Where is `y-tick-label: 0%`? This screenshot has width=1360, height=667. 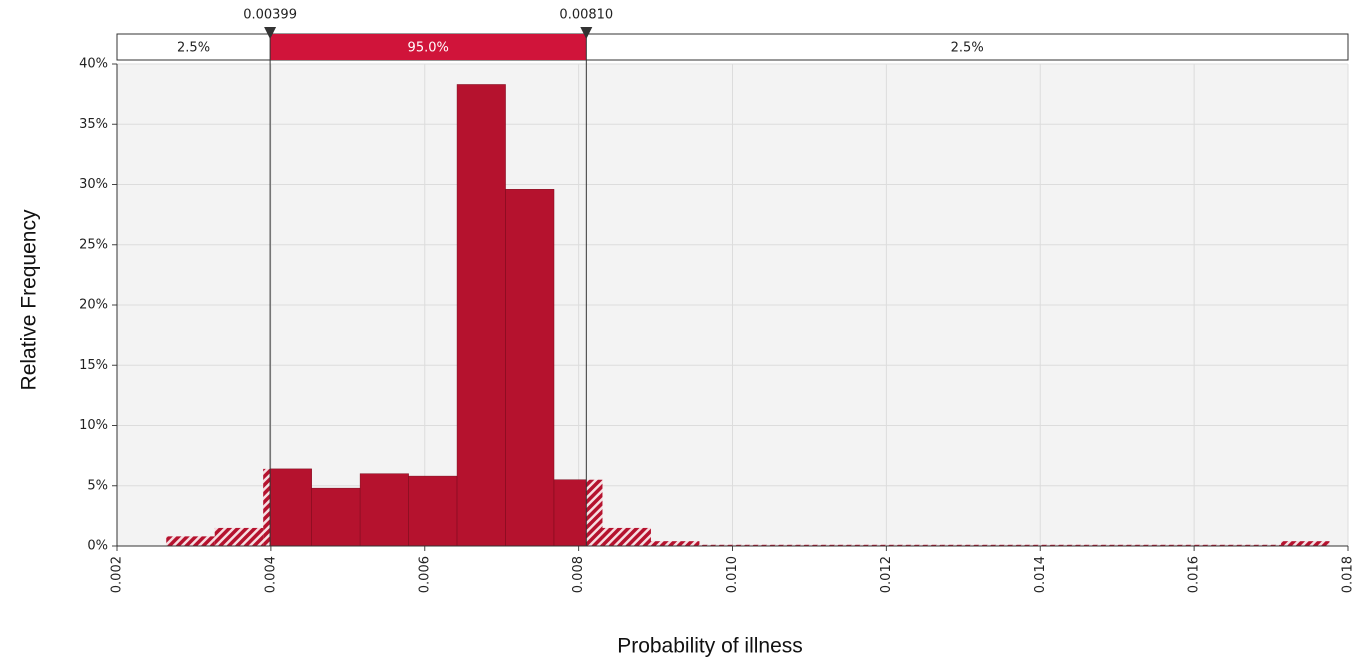
y-tick-label: 0% is located at coordinates (97, 546).